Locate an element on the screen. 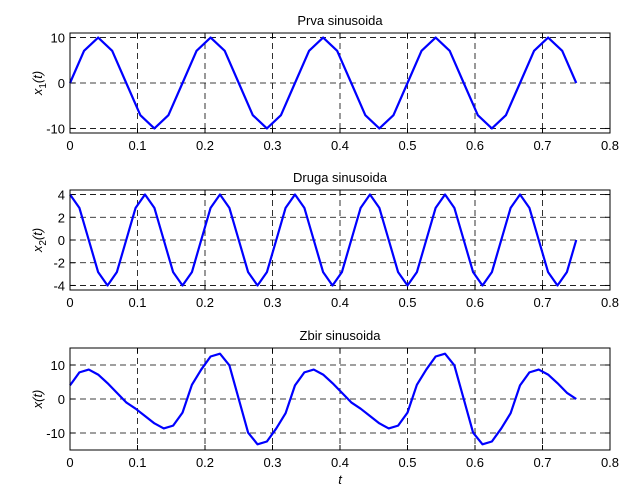  y-axis-label: x2(t) is located at coordinates (39, 240).